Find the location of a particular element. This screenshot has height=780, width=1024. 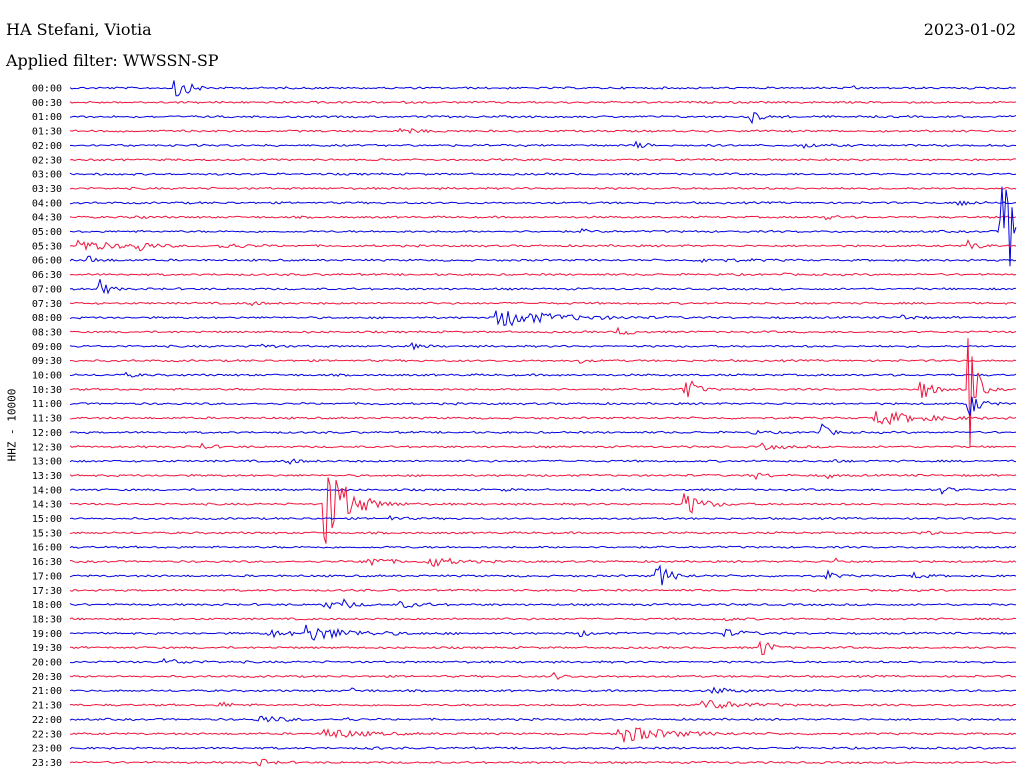

trace-time-label: 20:30 is located at coordinates (47, 677).